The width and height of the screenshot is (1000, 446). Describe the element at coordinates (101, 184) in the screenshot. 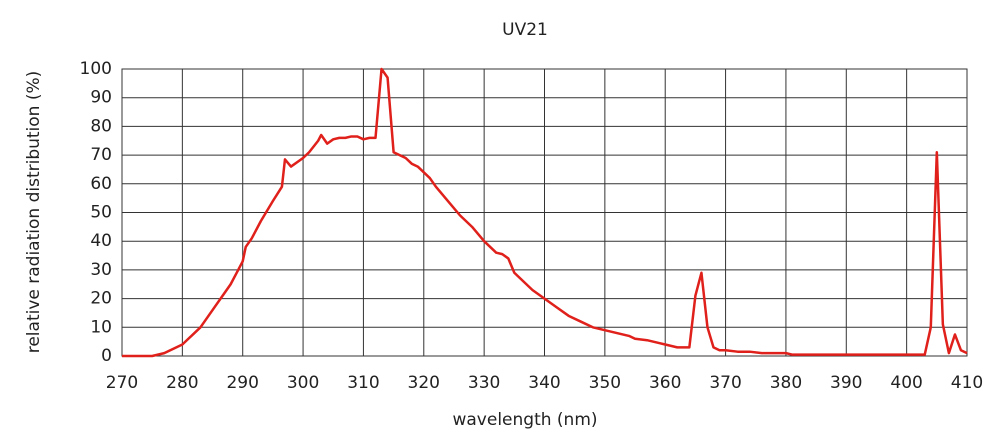

I see `y-tick-label: 60` at that location.